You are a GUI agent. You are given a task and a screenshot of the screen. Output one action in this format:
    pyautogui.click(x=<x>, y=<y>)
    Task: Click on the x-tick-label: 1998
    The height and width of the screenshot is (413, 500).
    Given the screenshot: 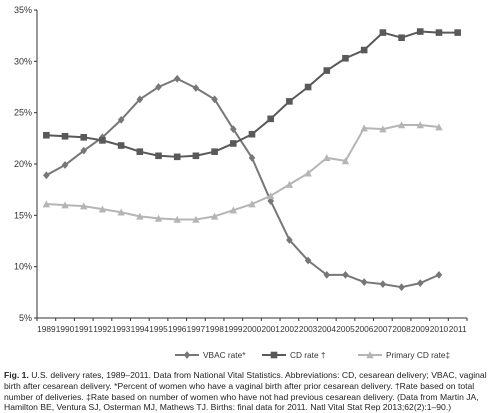 What is the action you would take?
    pyautogui.click(x=214, y=329)
    